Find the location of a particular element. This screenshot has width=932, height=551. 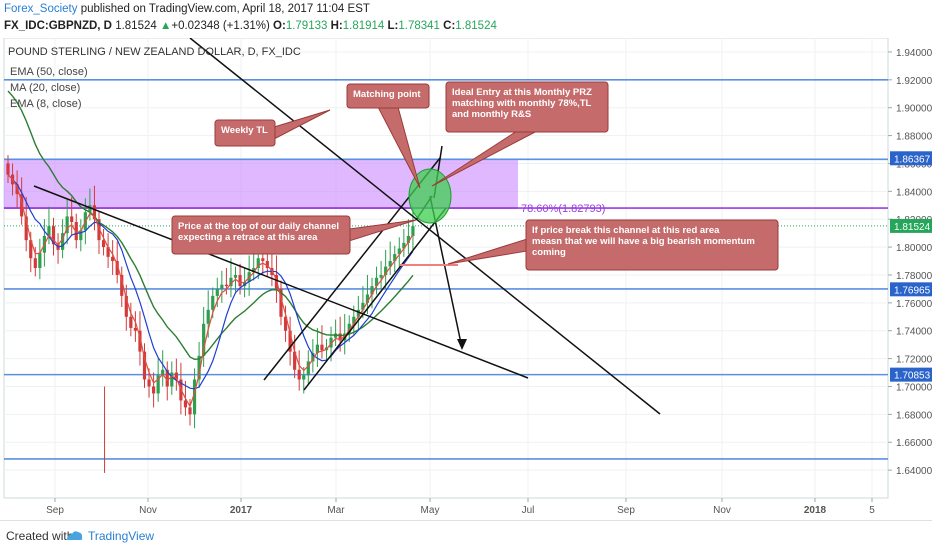

x-tick-label: 5 is located at coordinates (872, 510).